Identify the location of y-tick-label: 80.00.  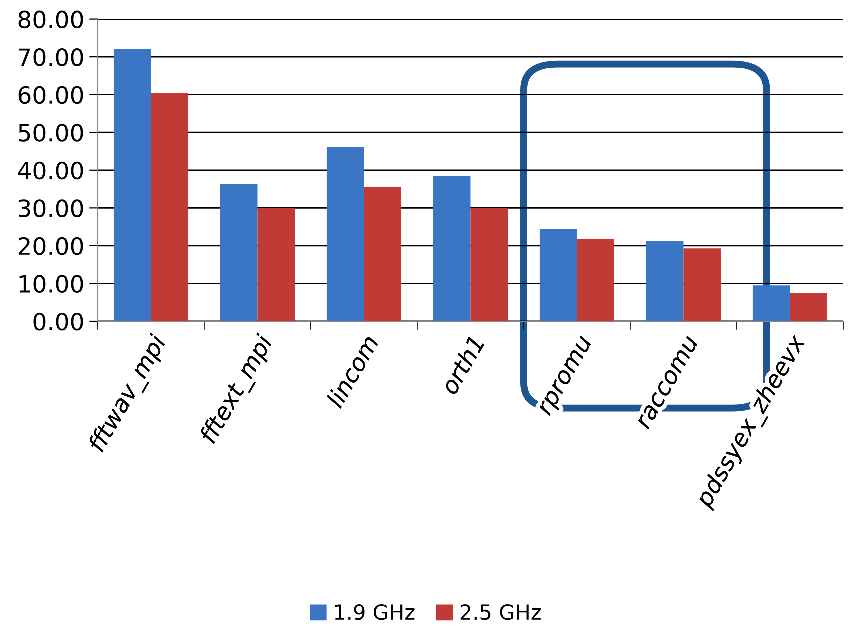
(51, 19).